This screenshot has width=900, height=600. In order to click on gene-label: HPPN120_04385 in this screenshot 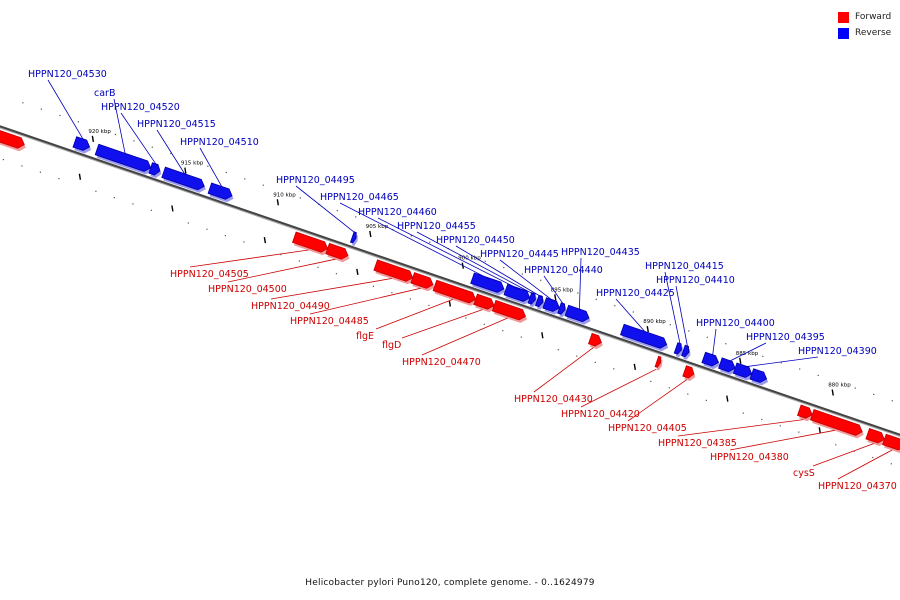, I will do `click(697, 443)`.